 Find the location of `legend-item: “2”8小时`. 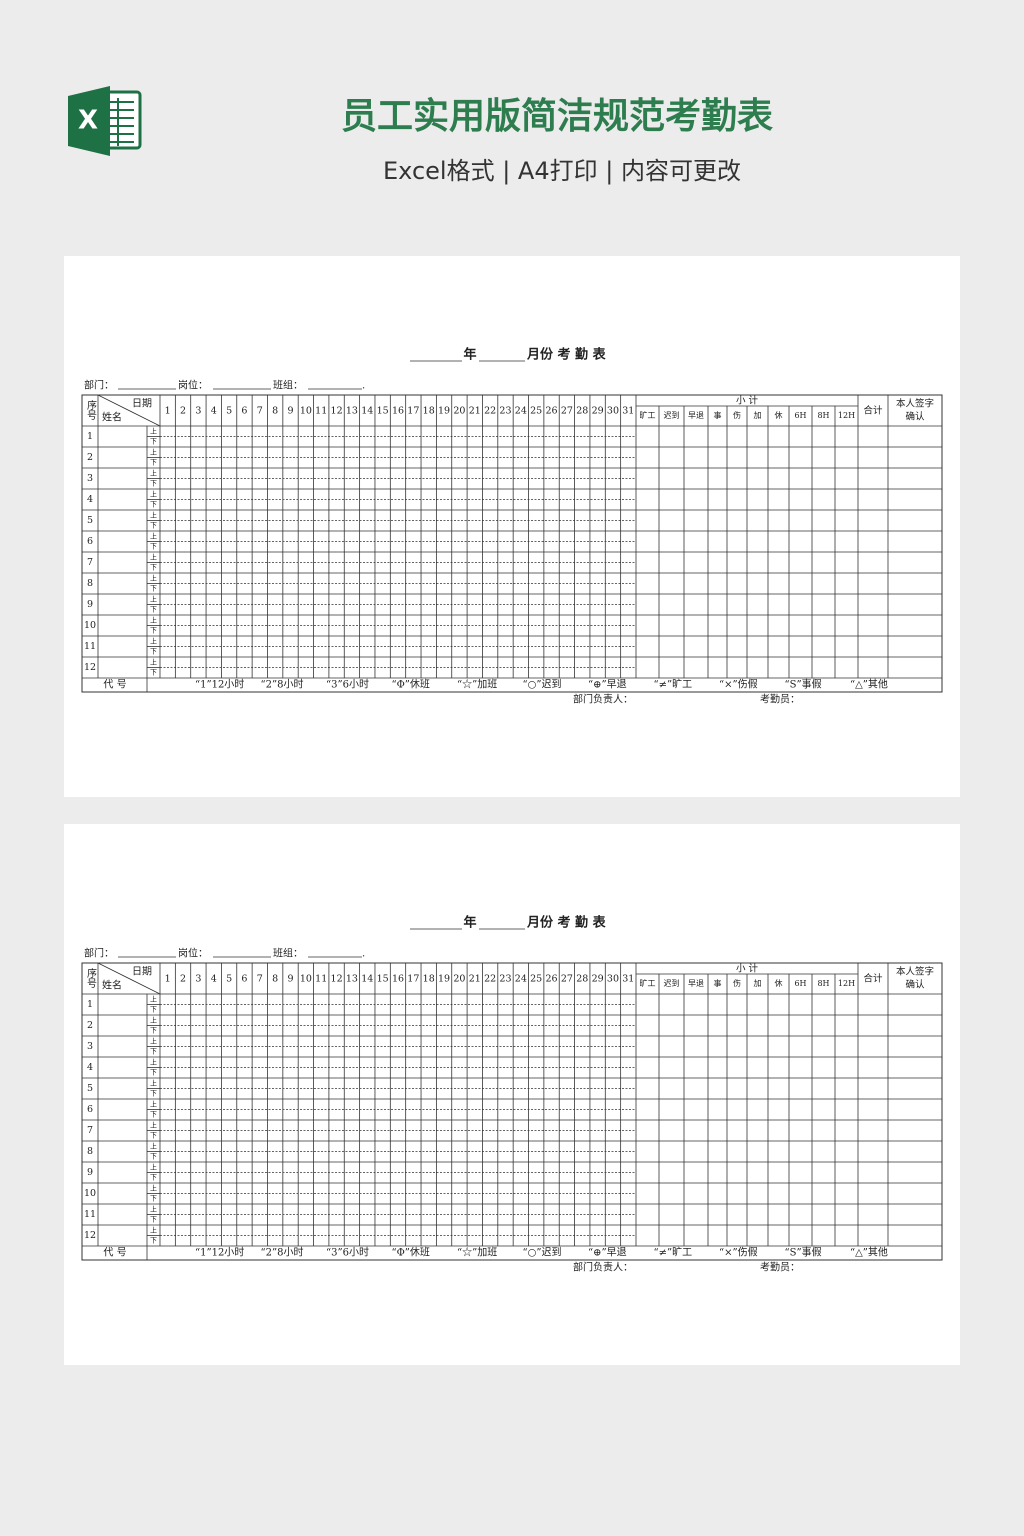

legend-item: “2”8小时 is located at coordinates (282, 685).